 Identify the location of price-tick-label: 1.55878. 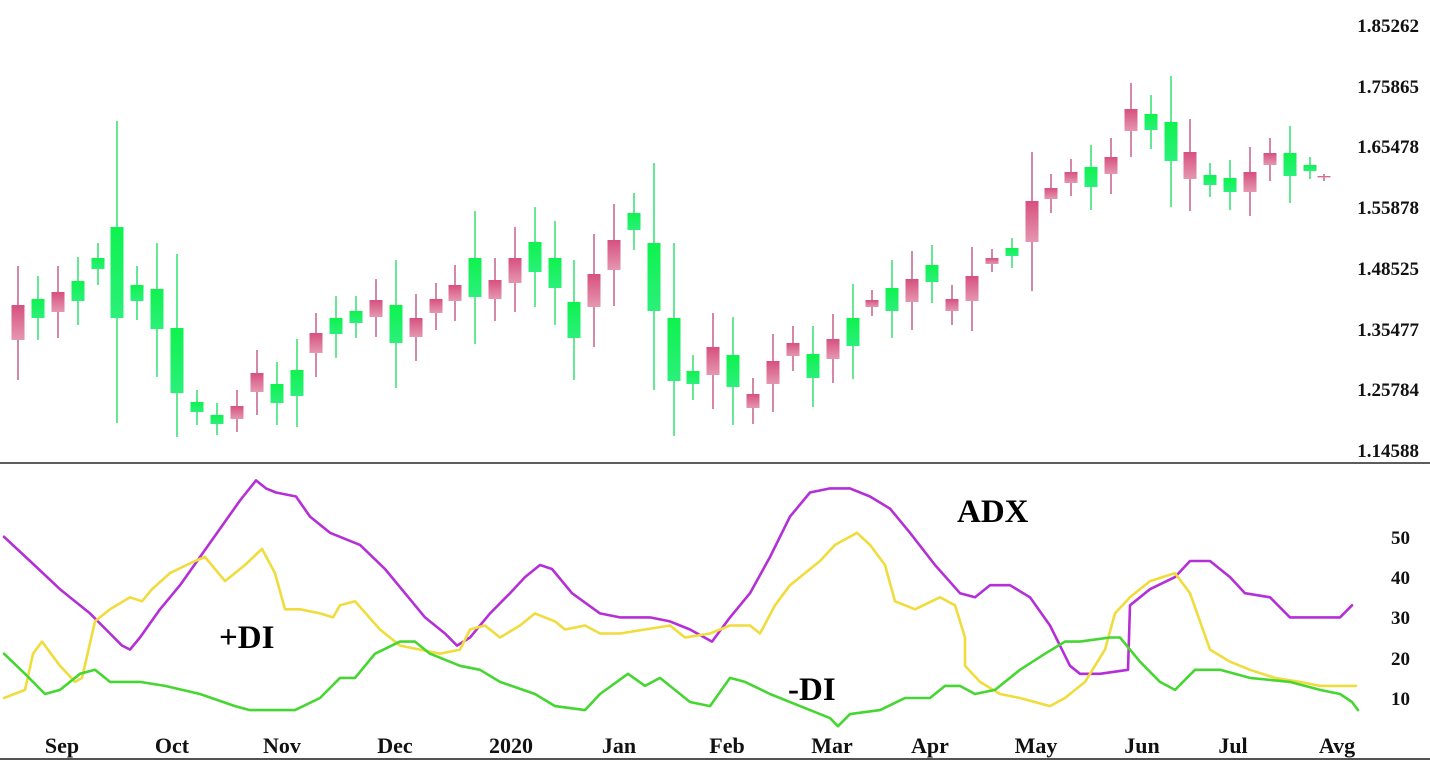
(1388, 208).